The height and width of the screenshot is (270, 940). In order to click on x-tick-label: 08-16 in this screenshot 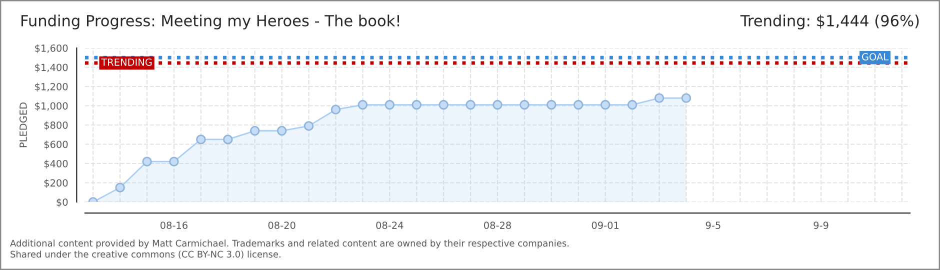, I will do `click(174, 225)`.